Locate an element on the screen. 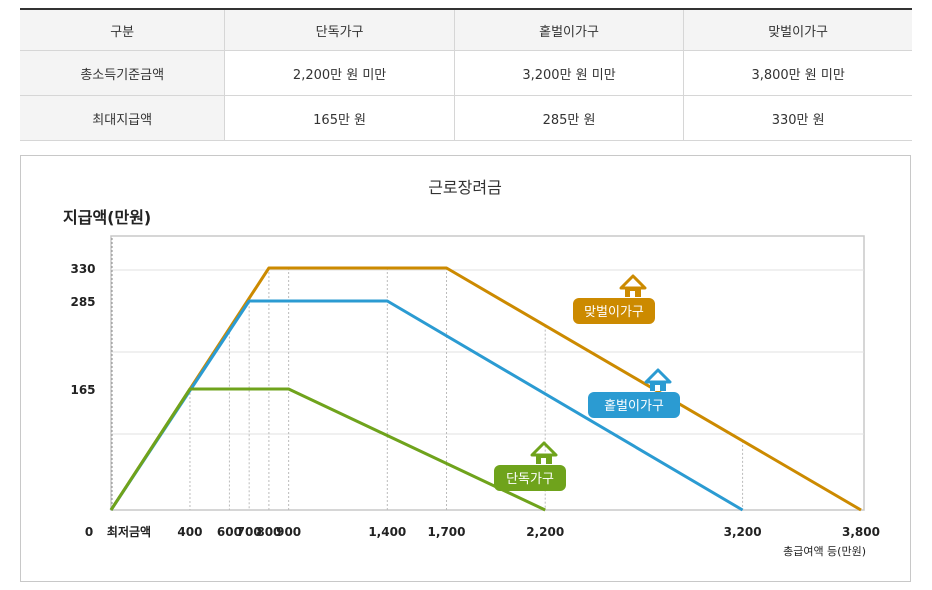 The width and height of the screenshot is (932, 590). x-tick-label: 400 is located at coordinates (189, 532).